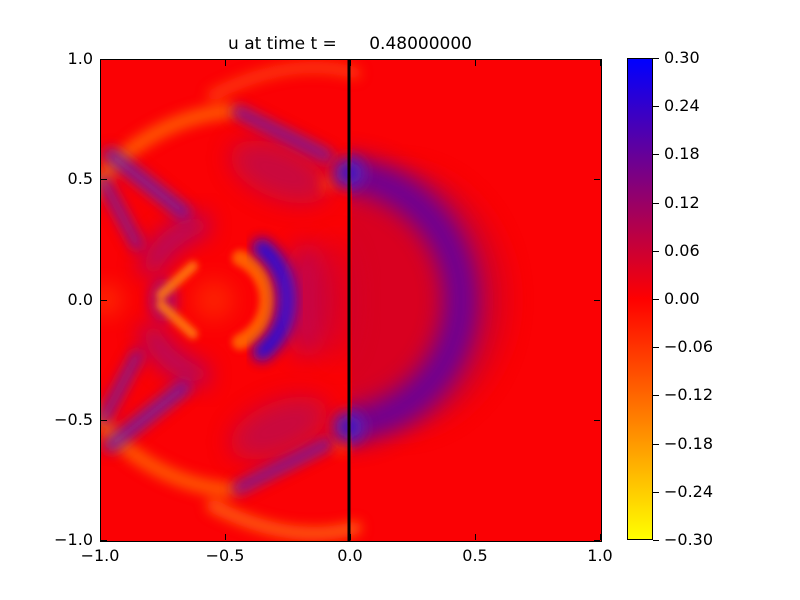 The image size is (800, 600). I want to click on transmitted-interior, so click(430, 300).